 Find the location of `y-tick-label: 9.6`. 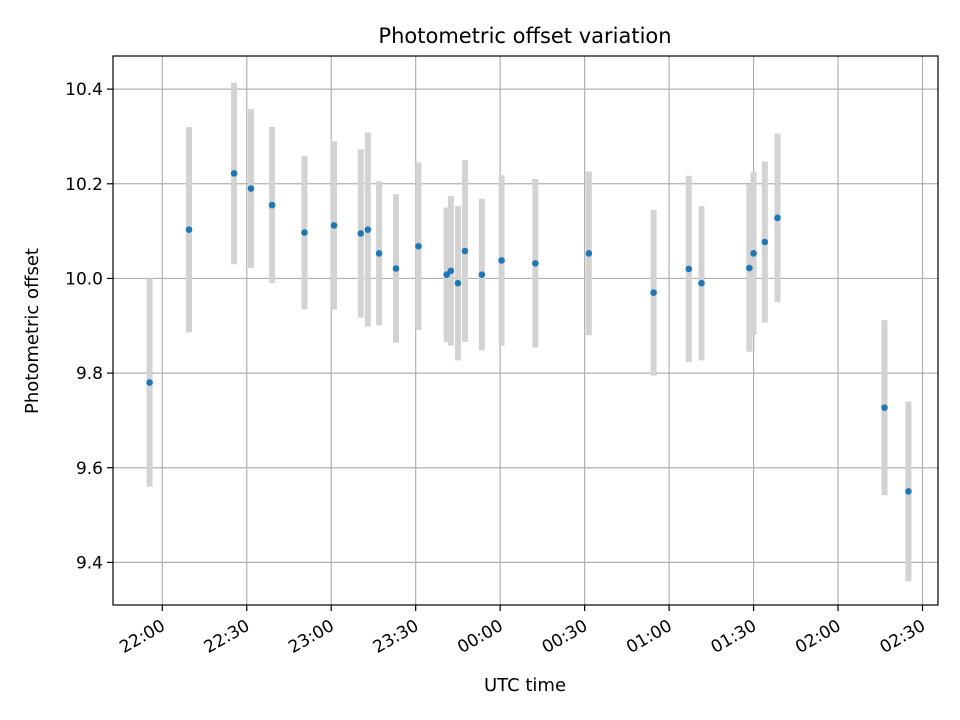

y-tick-label: 9.6 is located at coordinates (89, 469).